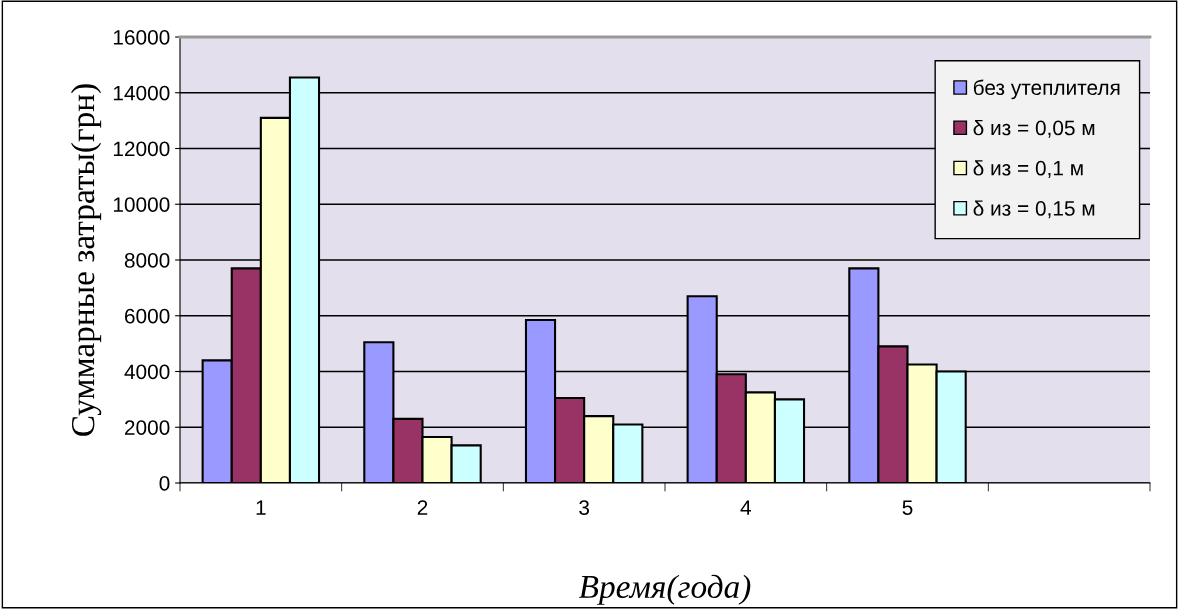 The height and width of the screenshot is (609, 1179). I want to click on y-tick-label: 16000, so click(141, 37).